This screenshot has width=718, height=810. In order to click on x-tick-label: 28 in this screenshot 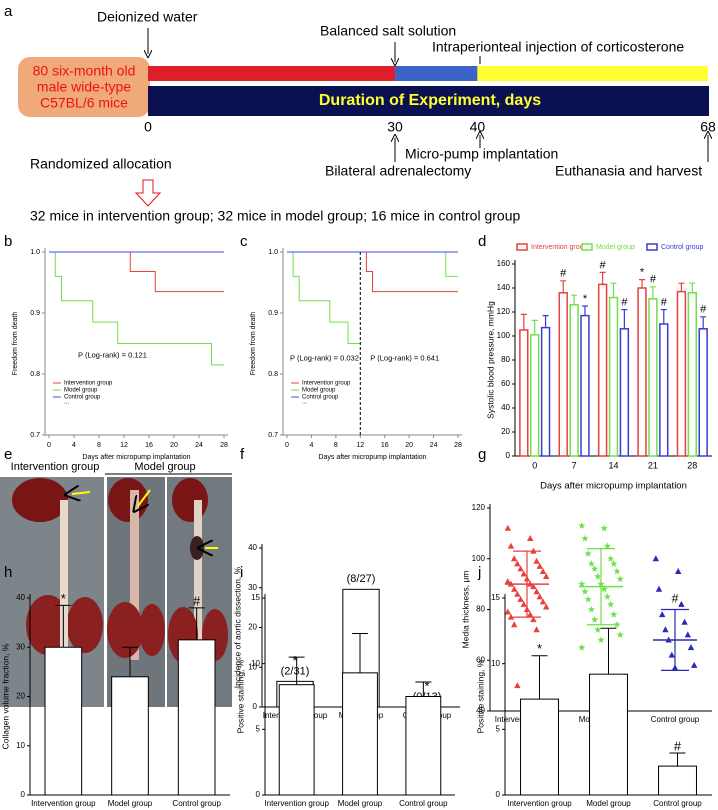, I will do `click(692, 465)`.